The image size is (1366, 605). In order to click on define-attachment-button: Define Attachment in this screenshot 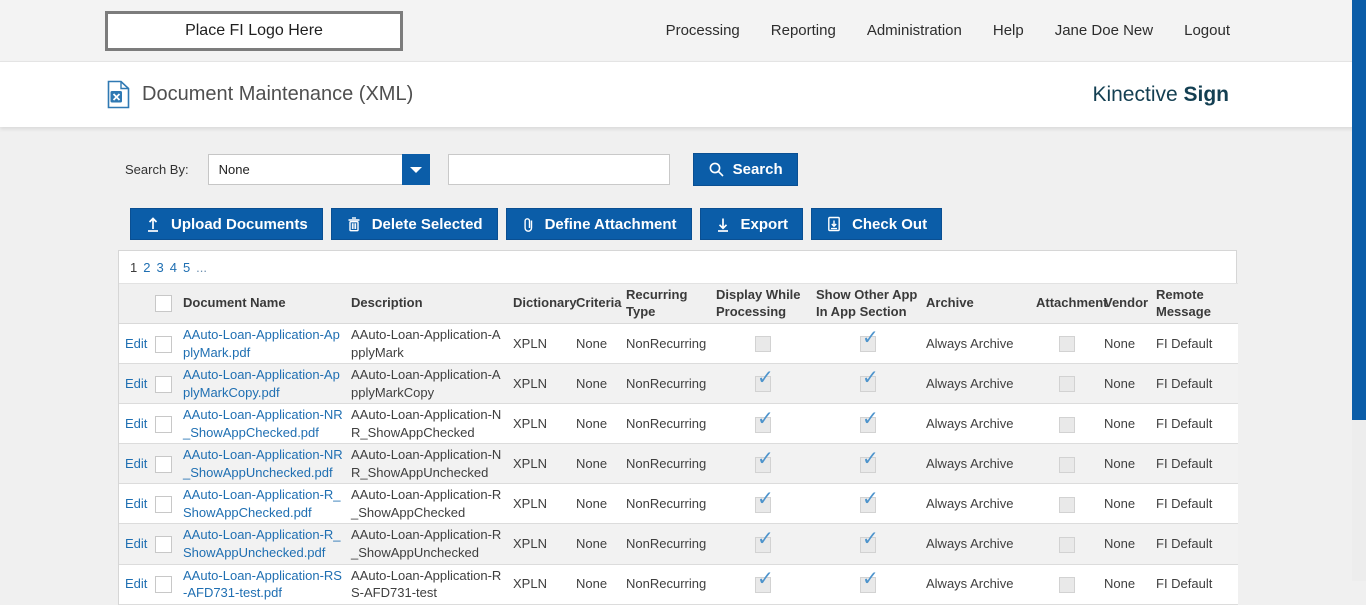, I will do `click(598, 224)`.